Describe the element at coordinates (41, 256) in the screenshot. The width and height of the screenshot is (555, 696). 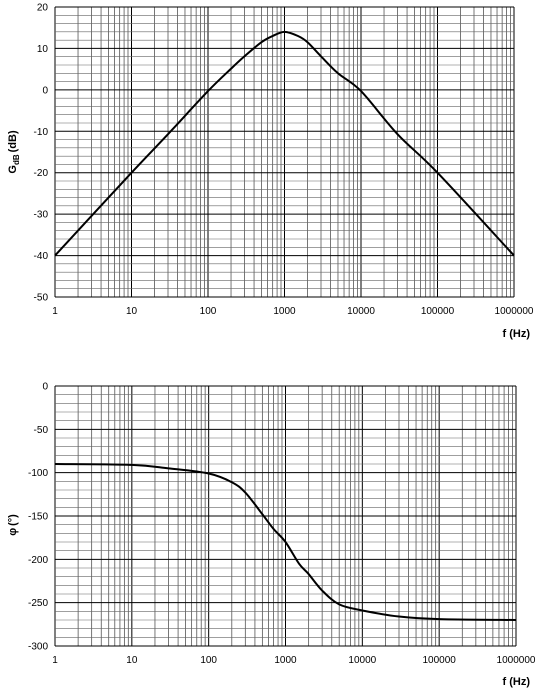
I see `gain-y-tick-label: -40` at that location.